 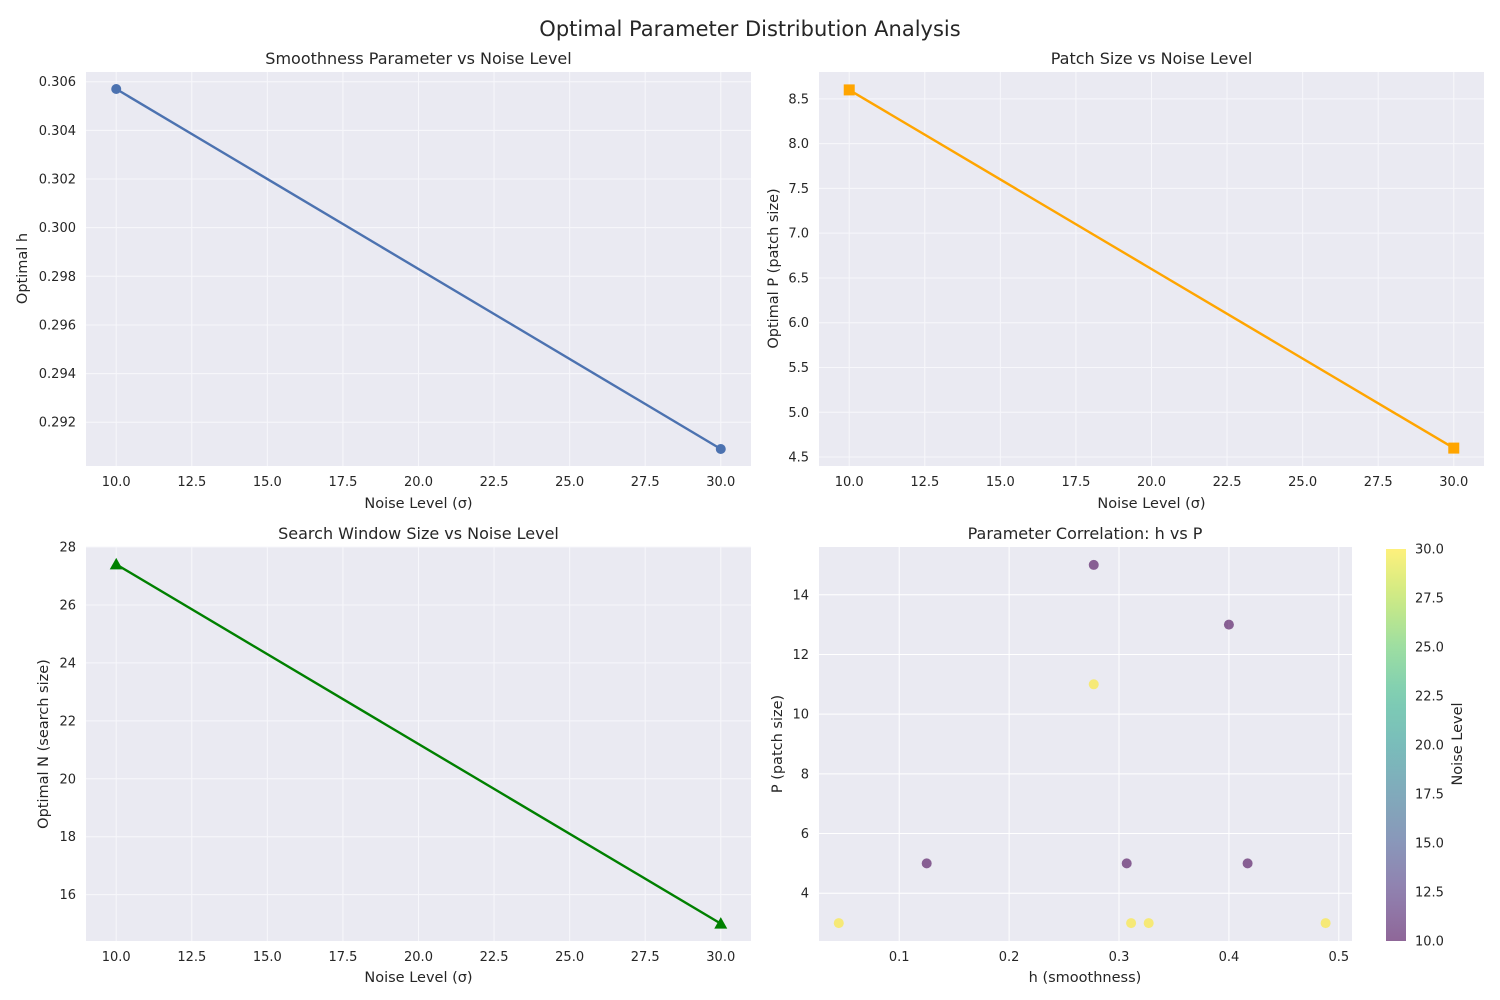 What do you see at coordinates (67, 837) in the screenshot?
I see `y-tick-label: 18` at bounding box center [67, 837].